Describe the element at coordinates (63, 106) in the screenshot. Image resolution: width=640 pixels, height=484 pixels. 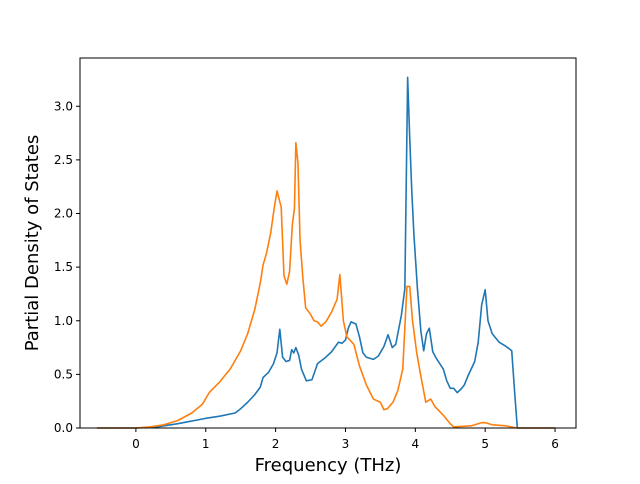
I see `y-tick-label: 3.0` at that location.